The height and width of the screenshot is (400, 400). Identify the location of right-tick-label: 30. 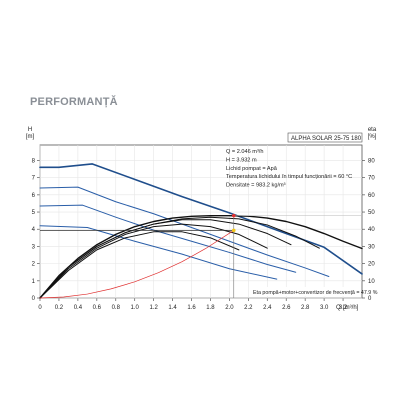
(371, 247).